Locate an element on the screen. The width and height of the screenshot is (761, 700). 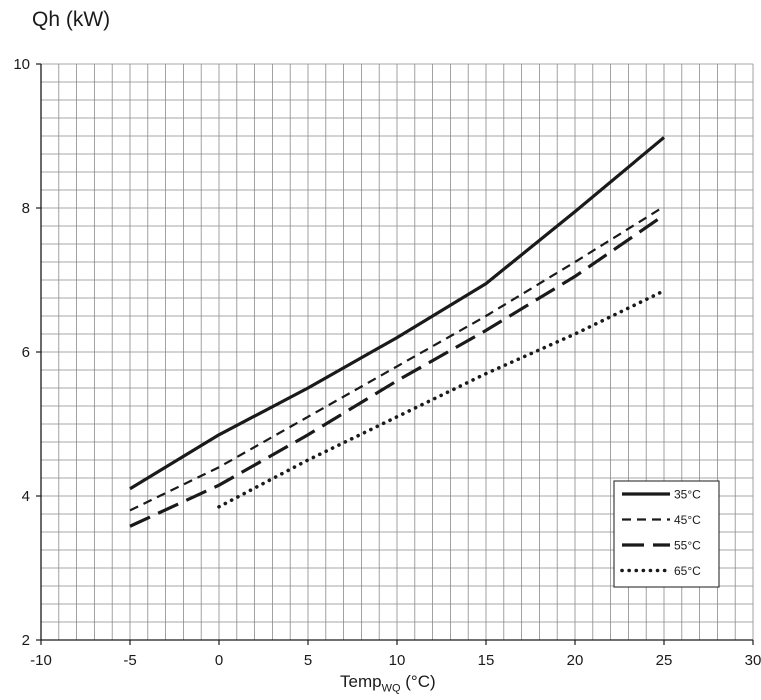
y-tick-label: 2 is located at coordinates (26, 640).